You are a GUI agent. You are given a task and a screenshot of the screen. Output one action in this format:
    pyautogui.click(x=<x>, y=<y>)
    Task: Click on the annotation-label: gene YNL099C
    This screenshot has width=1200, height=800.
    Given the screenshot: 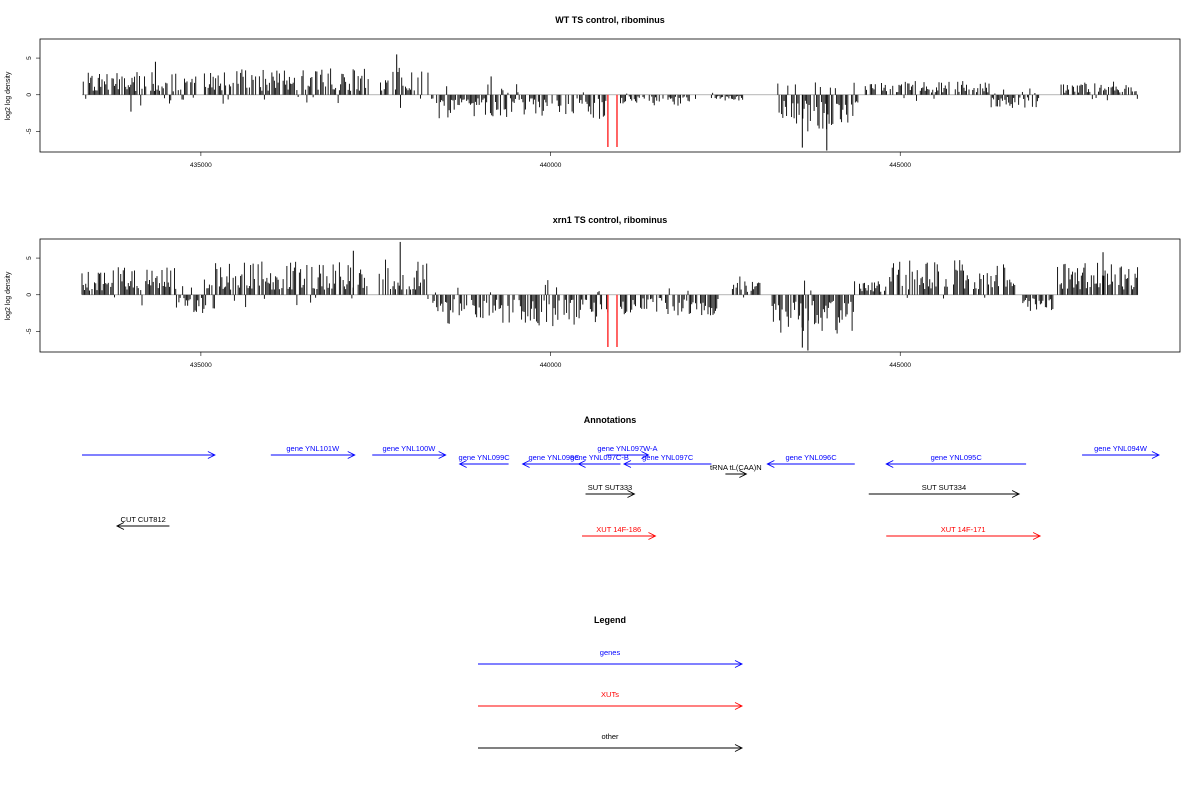 What is the action you would take?
    pyautogui.click(x=485, y=457)
    